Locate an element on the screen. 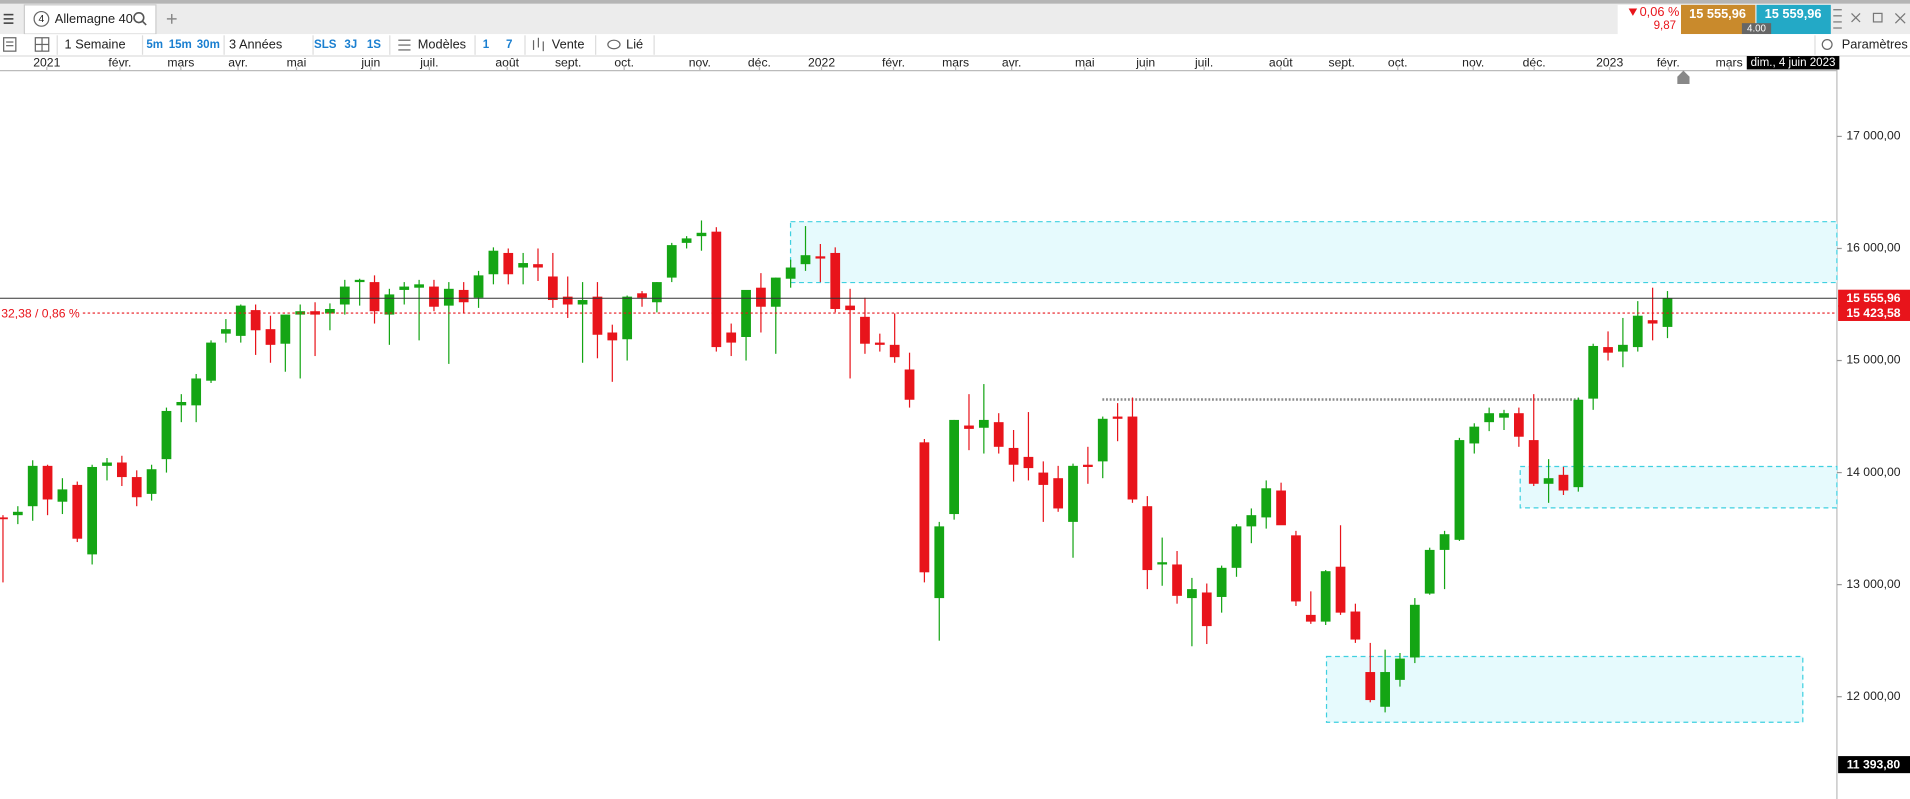 The height and width of the screenshot is (799, 1910). range-button: SLS is located at coordinates (325, 45).